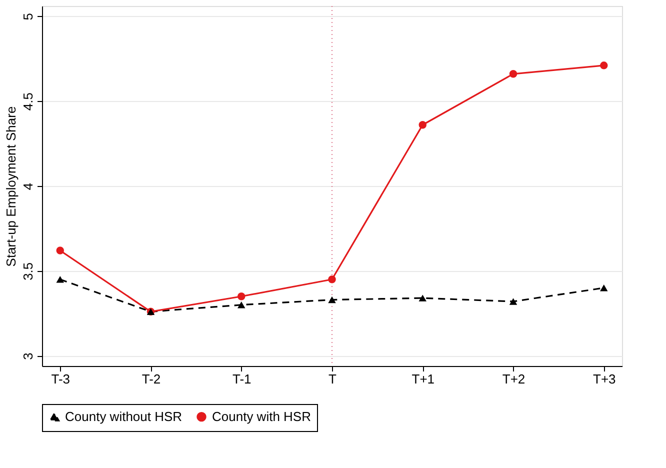 This screenshot has width=666, height=468. I want to click on x-tick-label: T, so click(332, 379).